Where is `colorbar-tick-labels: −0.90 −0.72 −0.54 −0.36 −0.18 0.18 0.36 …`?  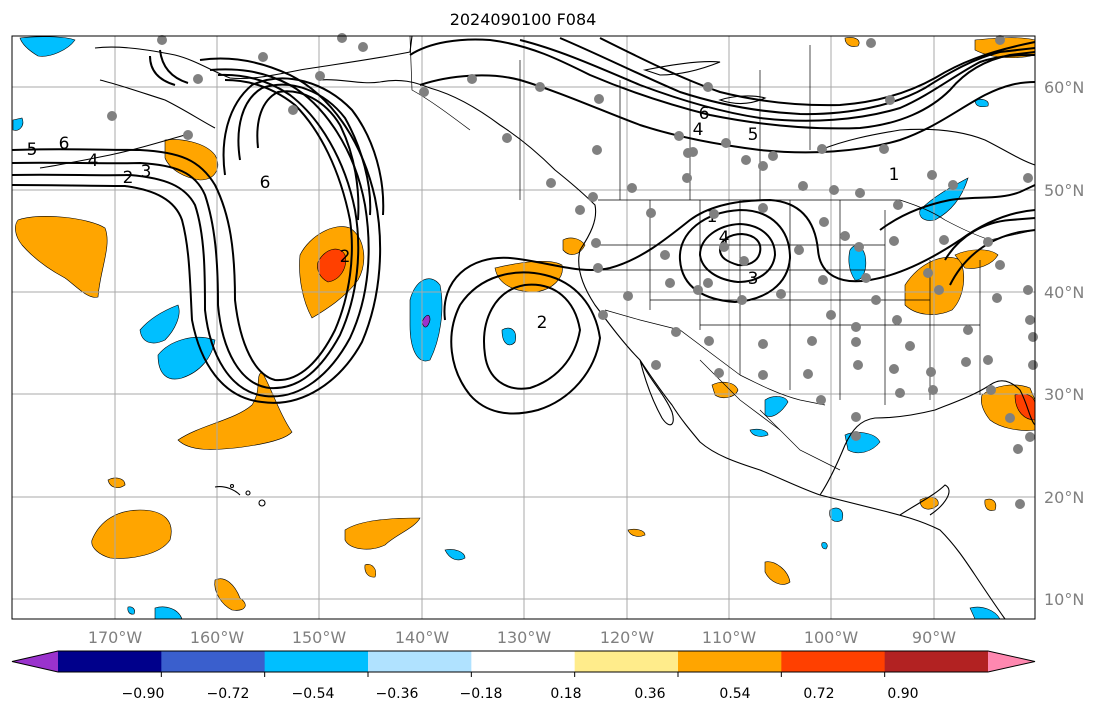
colorbar-tick-labels: −0.90 −0.72 −0.54 −0.36 −0.18 0.18 0.36 … is located at coordinates (520, 694).